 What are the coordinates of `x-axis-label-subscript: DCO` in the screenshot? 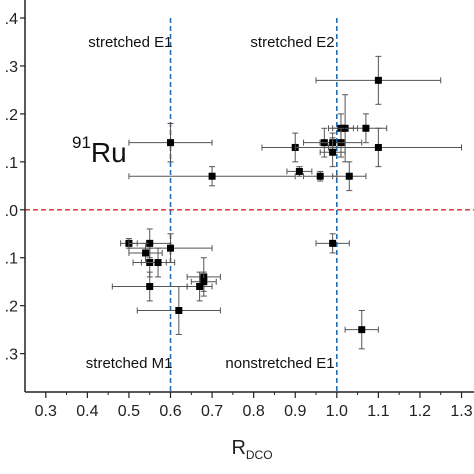 It's located at (259, 455).